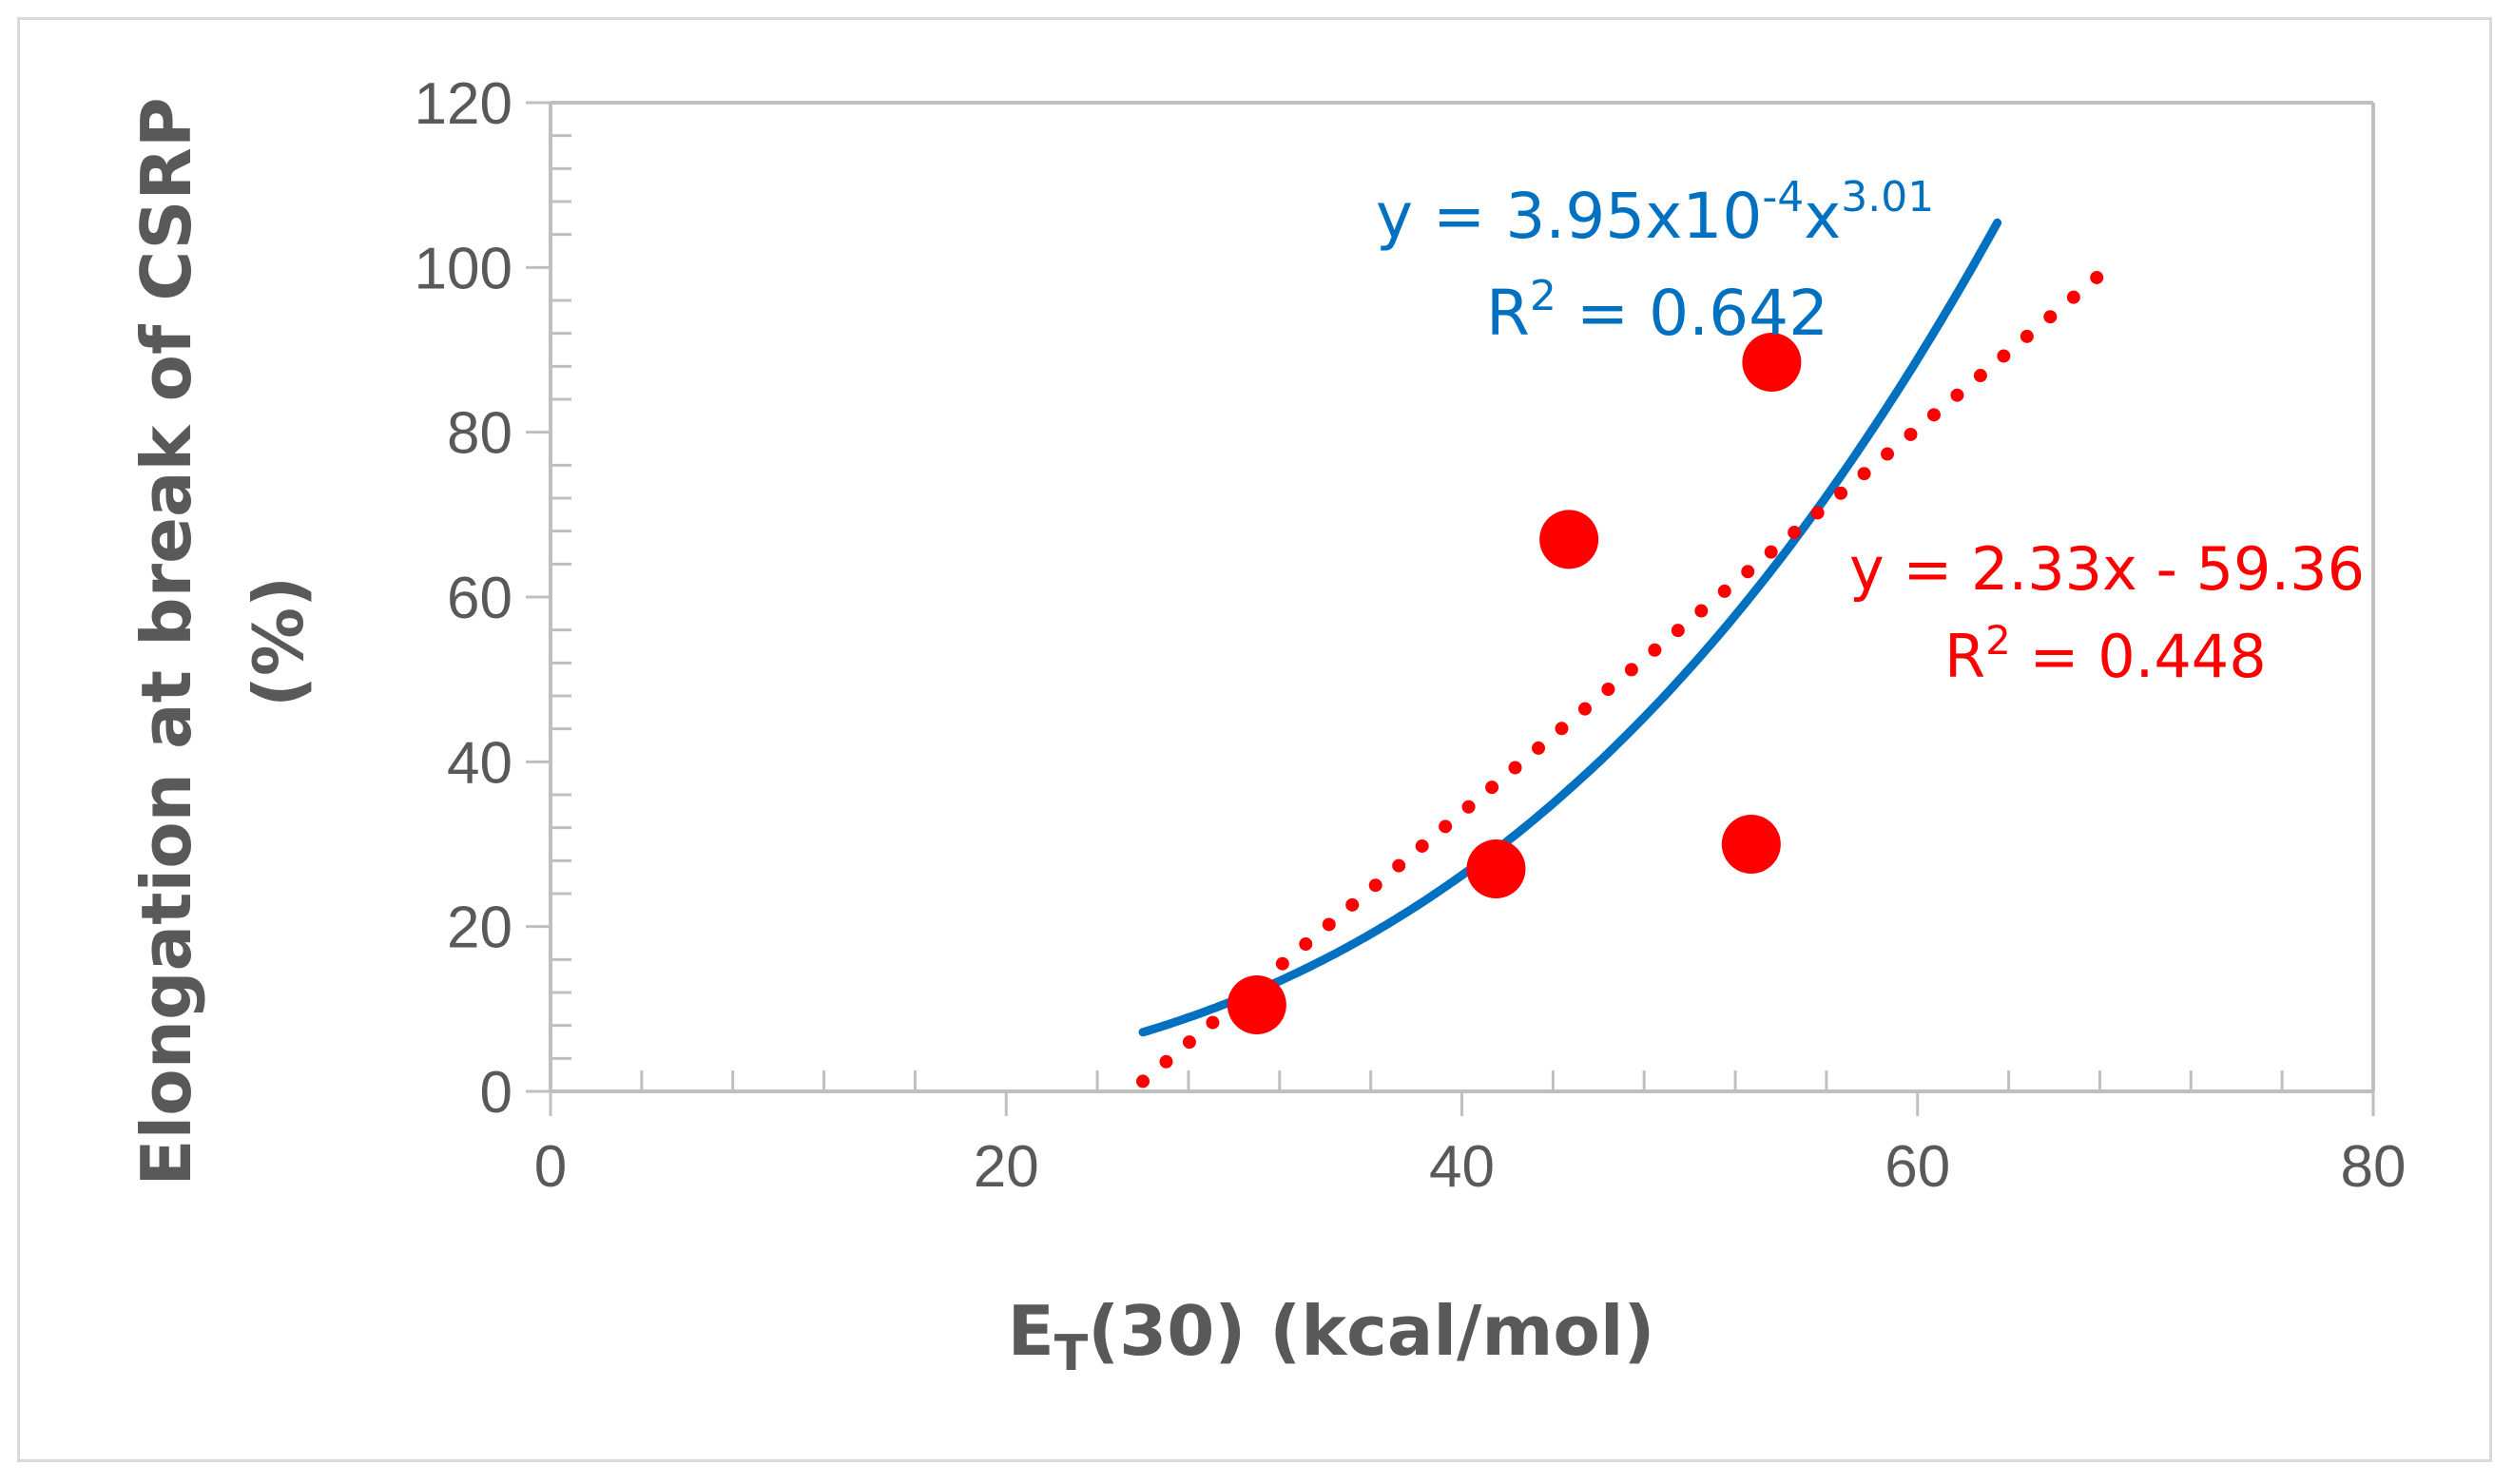 This screenshot has width=2513, height=1484. I want to click on power-fit-r2: R2 = 0.642, so click(1657, 311).